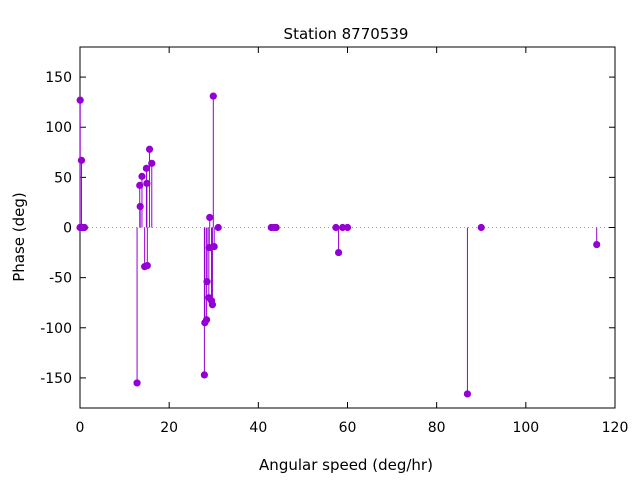 This screenshot has height=480, width=640. What do you see at coordinates (348, 428) in the screenshot?
I see `x-tick-label: 60` at bounding box center [348, 428].